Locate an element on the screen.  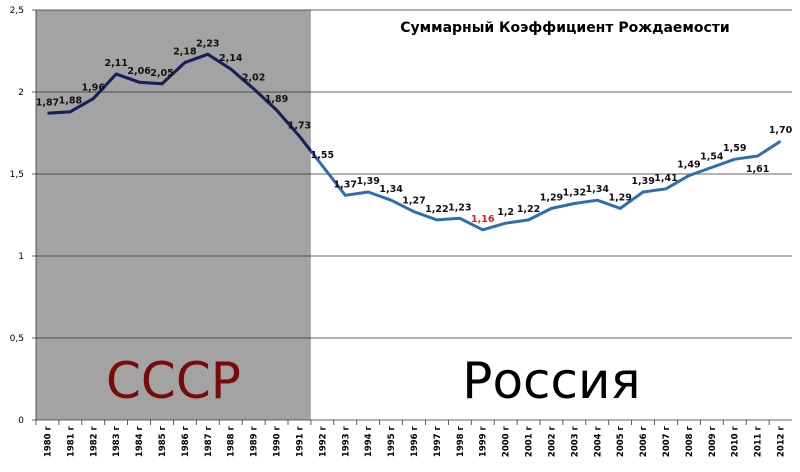
data-label: 1,61 is located at coordinates (757, 169).